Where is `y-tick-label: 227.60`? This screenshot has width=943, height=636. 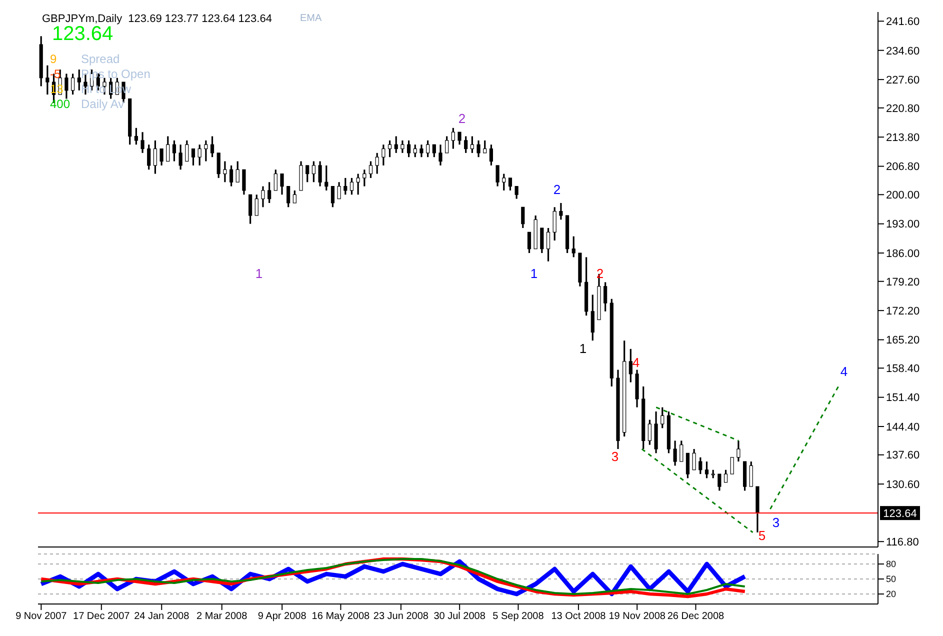 y-tick-label: 227.60 is located at coordinates (903, 80).